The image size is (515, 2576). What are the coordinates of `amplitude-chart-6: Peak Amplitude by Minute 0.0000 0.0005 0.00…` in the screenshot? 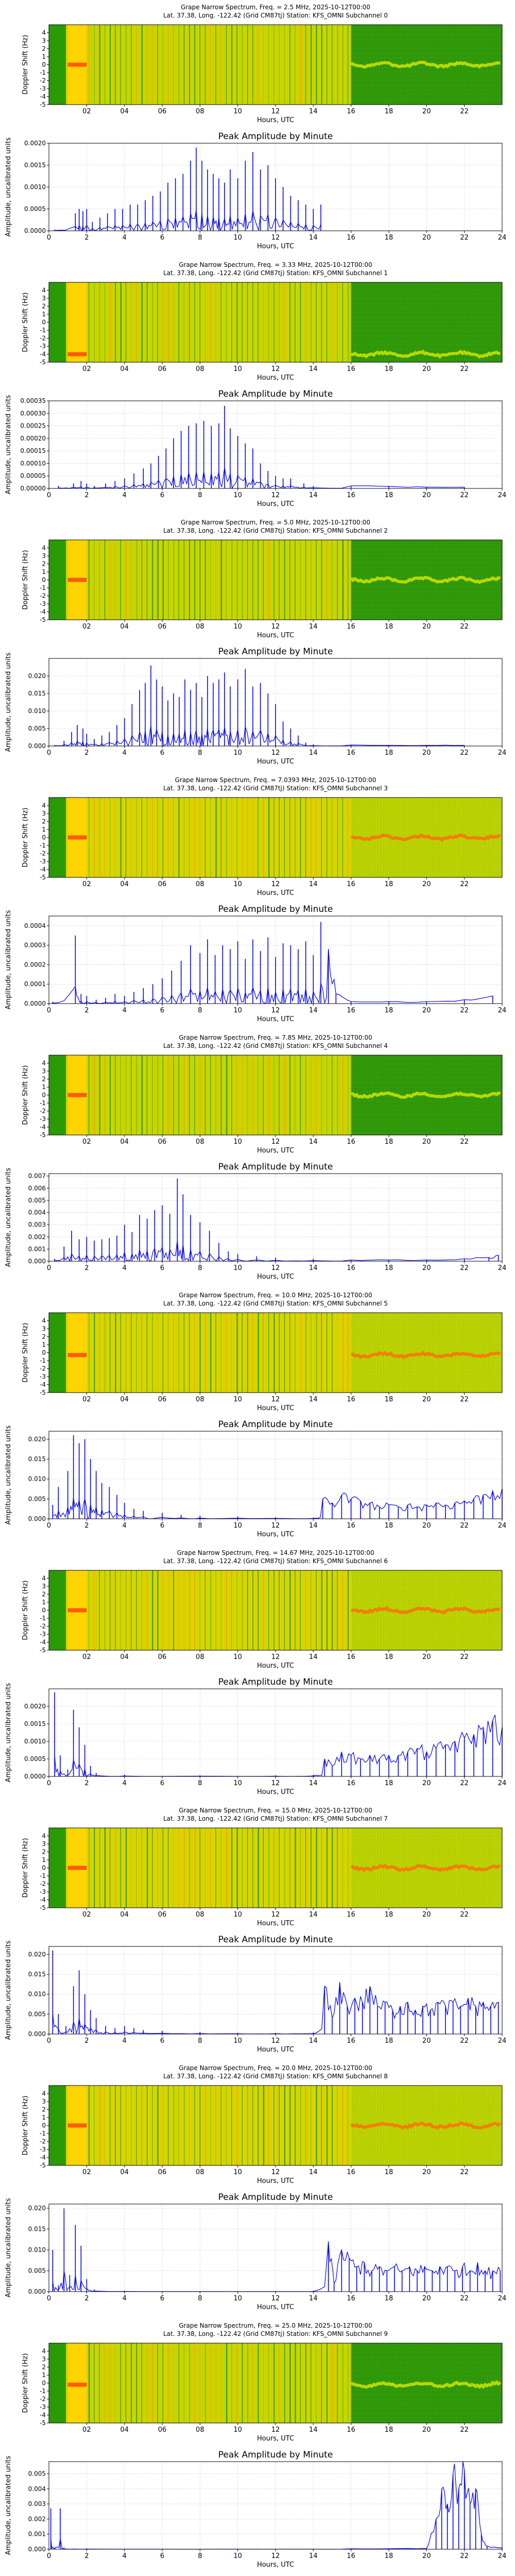 It's located at (255, 1736).